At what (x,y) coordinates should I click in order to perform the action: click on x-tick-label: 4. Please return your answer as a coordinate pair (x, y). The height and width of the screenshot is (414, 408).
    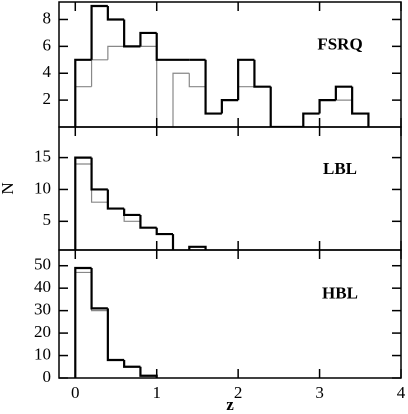
    Looking at the image, I should click on (401, 392).